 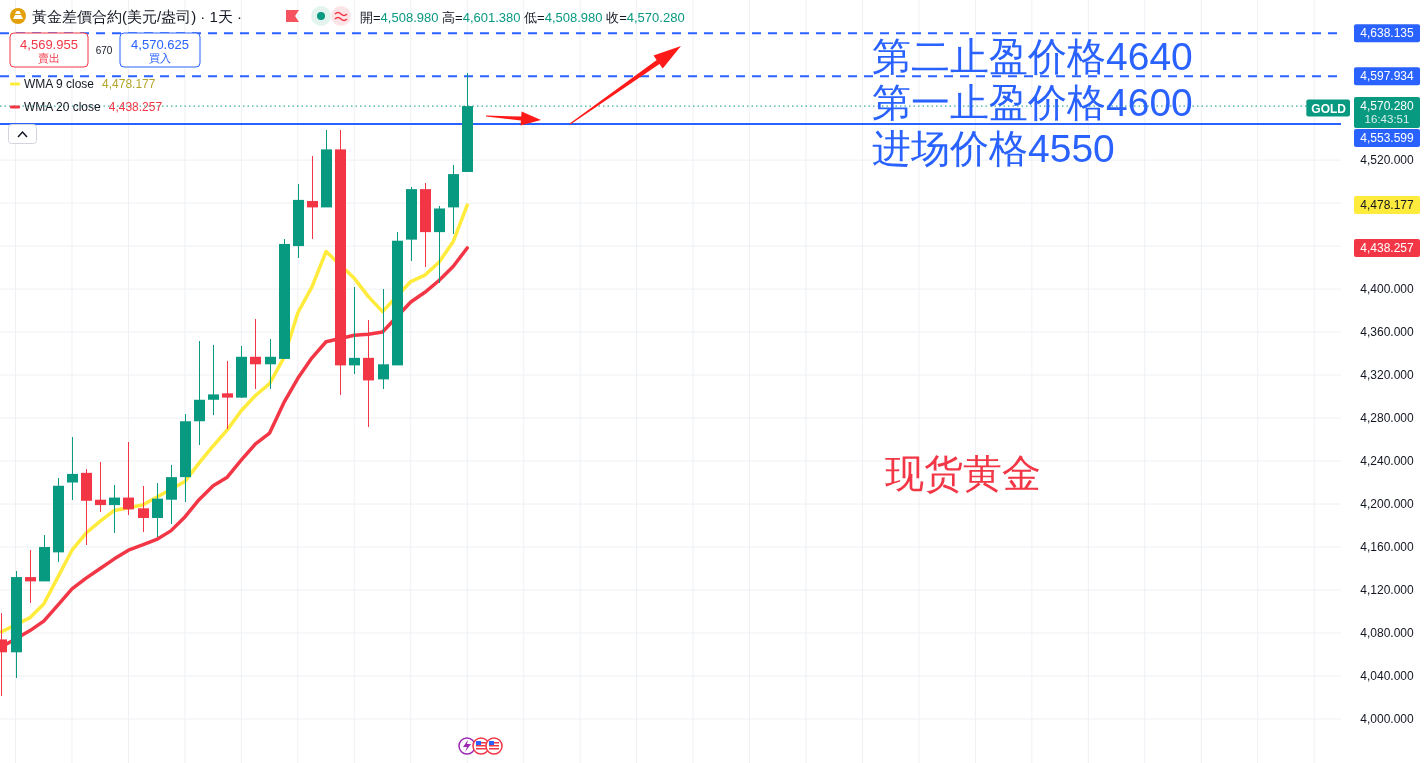 I want to click on y-tick-label: 4,000.000, so click(x=1387, y=718).